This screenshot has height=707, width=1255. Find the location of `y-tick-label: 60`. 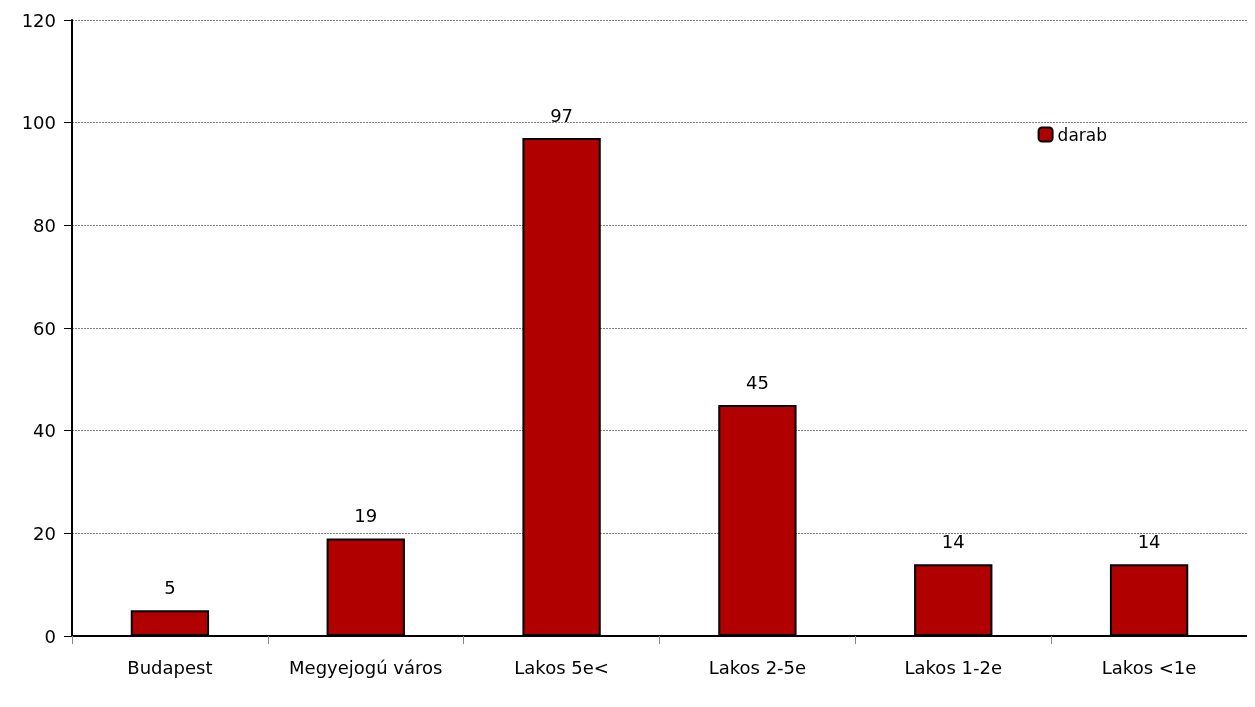

y-tick-label: 60 is located at coordinates (44, 328).